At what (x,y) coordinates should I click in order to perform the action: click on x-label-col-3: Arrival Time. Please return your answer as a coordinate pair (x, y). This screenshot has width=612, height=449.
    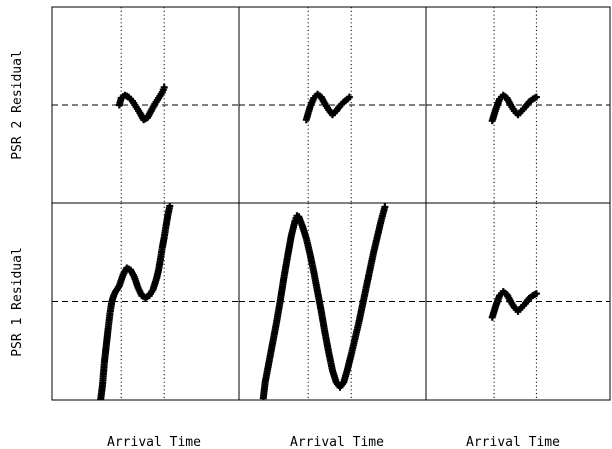
    Looking at the image, I should click on (513, 442).